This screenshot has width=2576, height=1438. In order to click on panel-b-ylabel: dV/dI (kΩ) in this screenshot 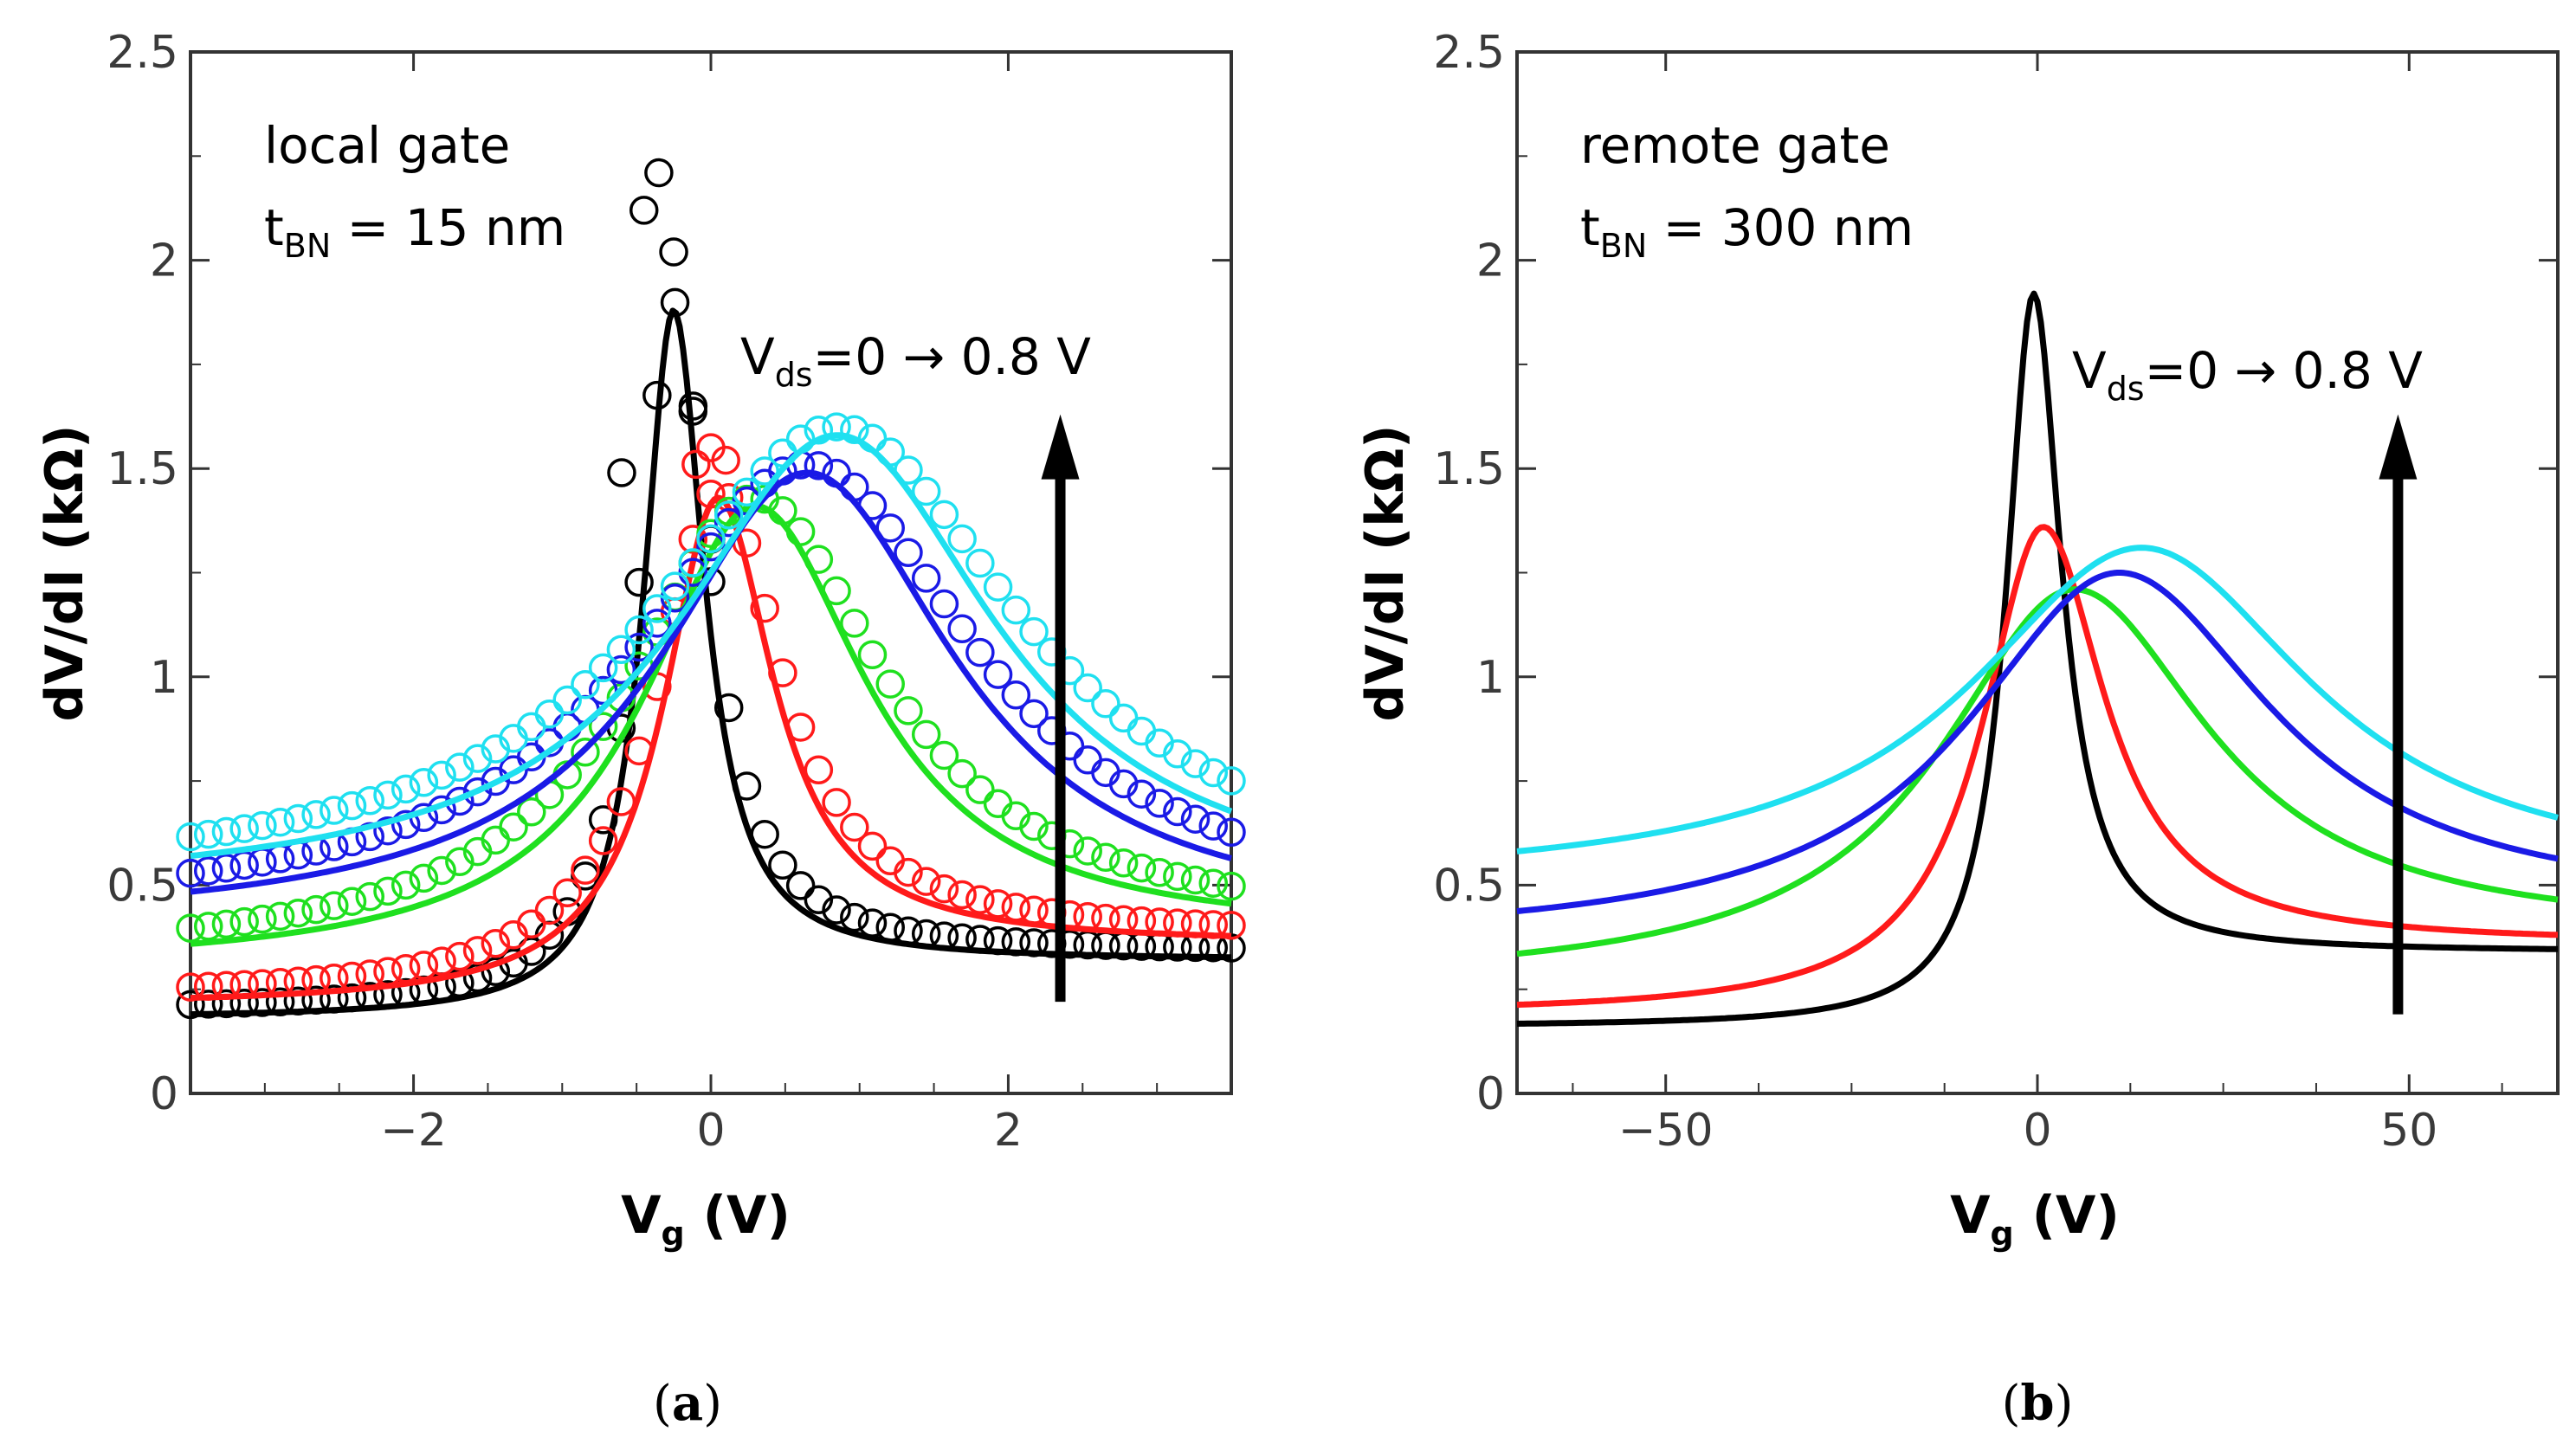, I will do `click(1385, 572)`.